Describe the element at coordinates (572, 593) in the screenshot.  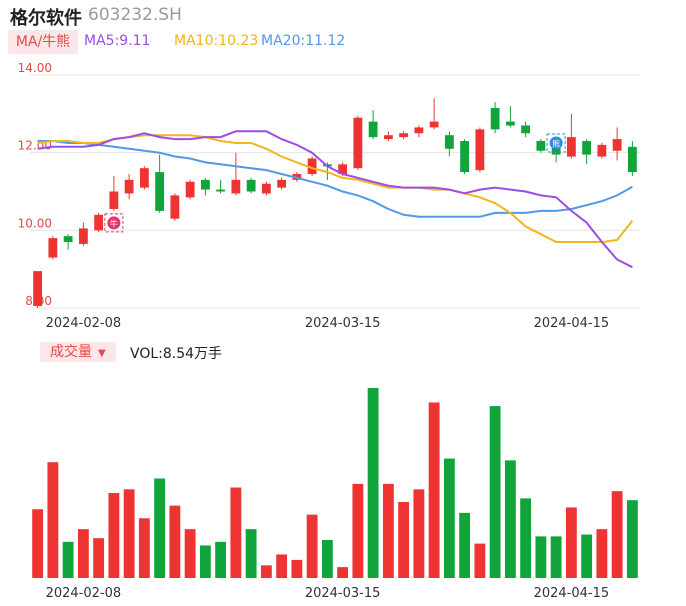
I see `volume-date-tick-label: 2024-04-15` at that location.